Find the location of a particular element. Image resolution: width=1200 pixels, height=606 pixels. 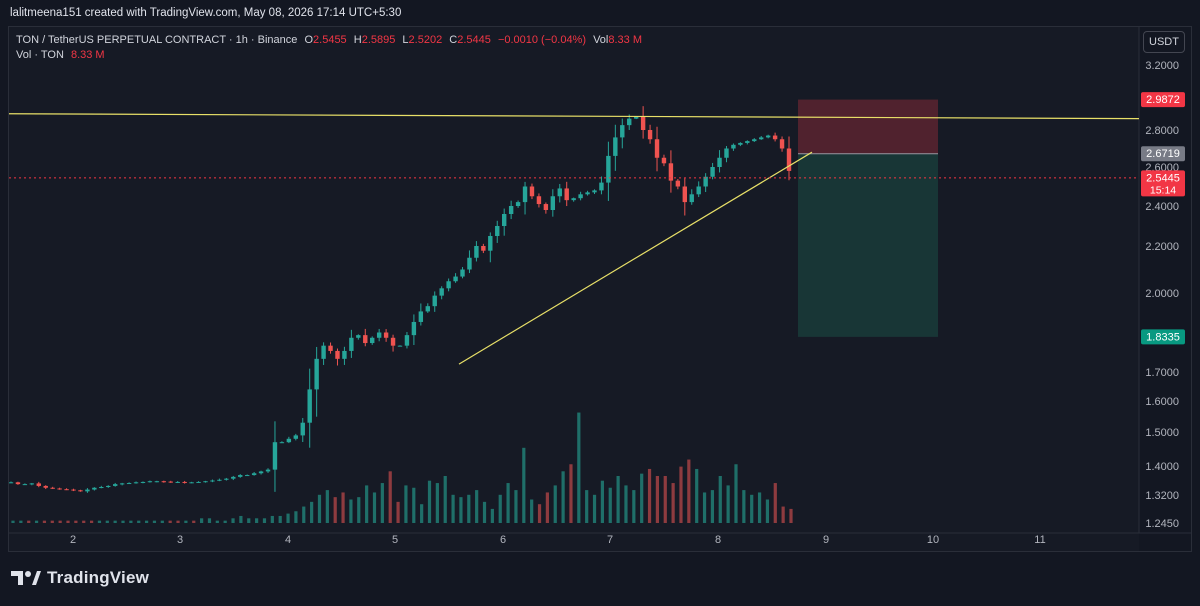

x-tick-label: 8 is located at coordinates (718, 540).